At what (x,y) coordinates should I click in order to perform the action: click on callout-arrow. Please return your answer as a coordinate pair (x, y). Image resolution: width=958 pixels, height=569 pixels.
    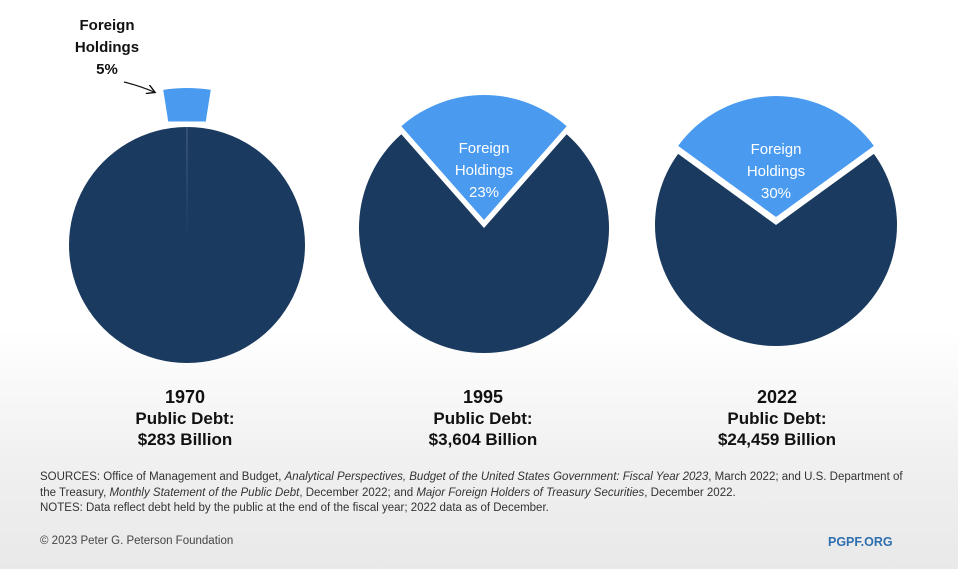
    Looking at the image, I should click on (138, 86).